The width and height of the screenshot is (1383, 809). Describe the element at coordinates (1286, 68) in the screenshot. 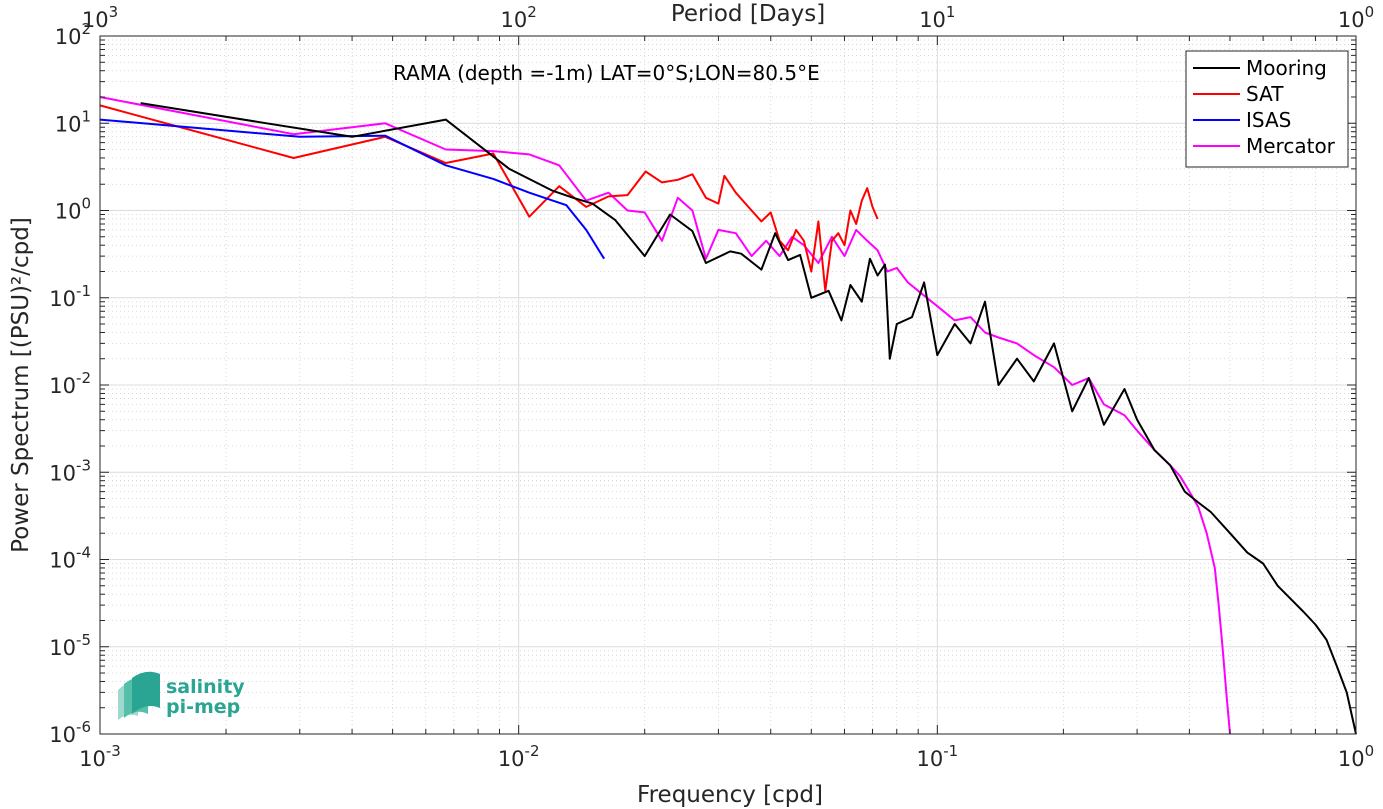

I see `legend-label-mooring: Mooring` at that location.